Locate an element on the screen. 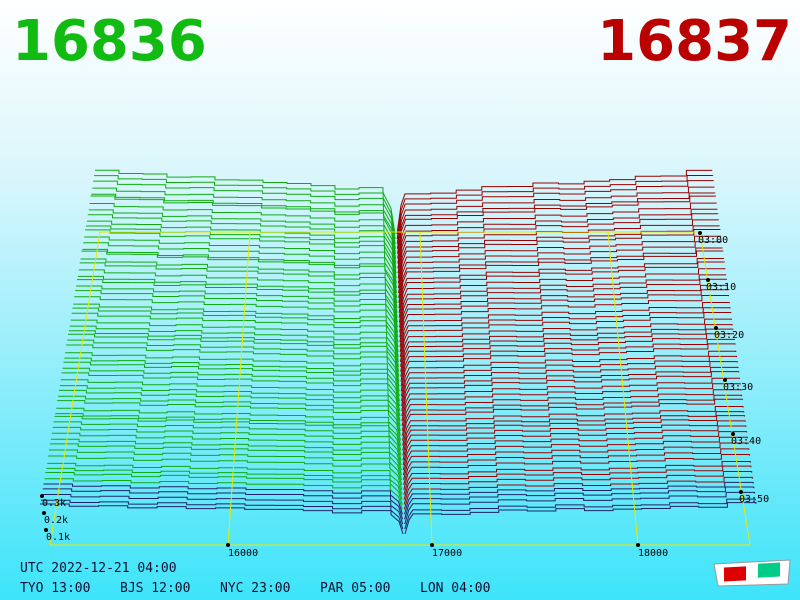 This screenshot has height=600, width=800. bid-price: 16836 is located at coordinates (109, 41).